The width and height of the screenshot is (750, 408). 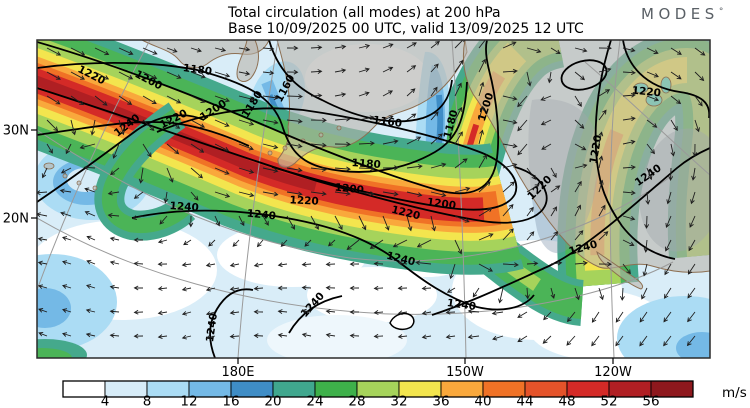 I want to click on colorbar-tick-label: 52, so click(x=608, y=401).